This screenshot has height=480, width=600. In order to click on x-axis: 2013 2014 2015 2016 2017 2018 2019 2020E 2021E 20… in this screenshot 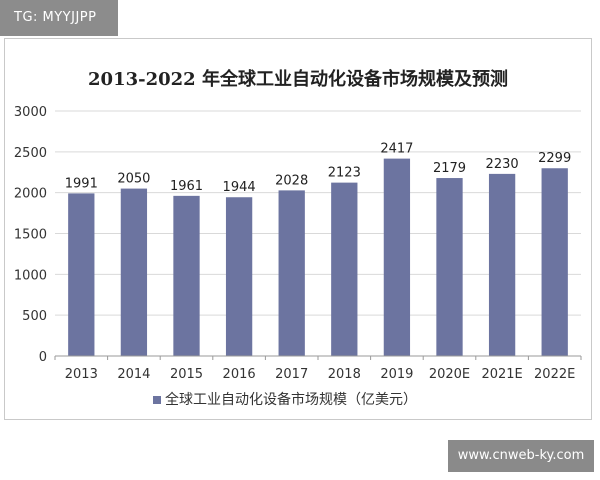, I will do `click(318, 368)`.